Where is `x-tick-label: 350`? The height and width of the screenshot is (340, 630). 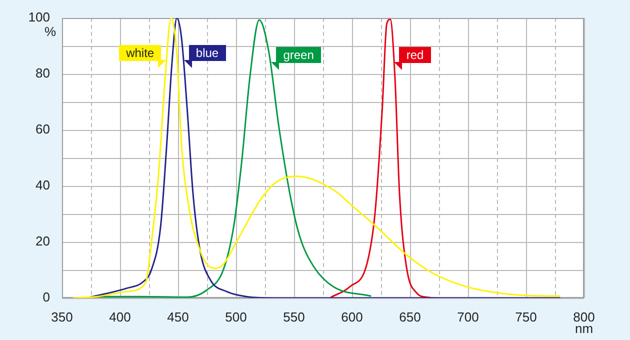 x-tick-label: 350 is located at coordinates (62, 316).